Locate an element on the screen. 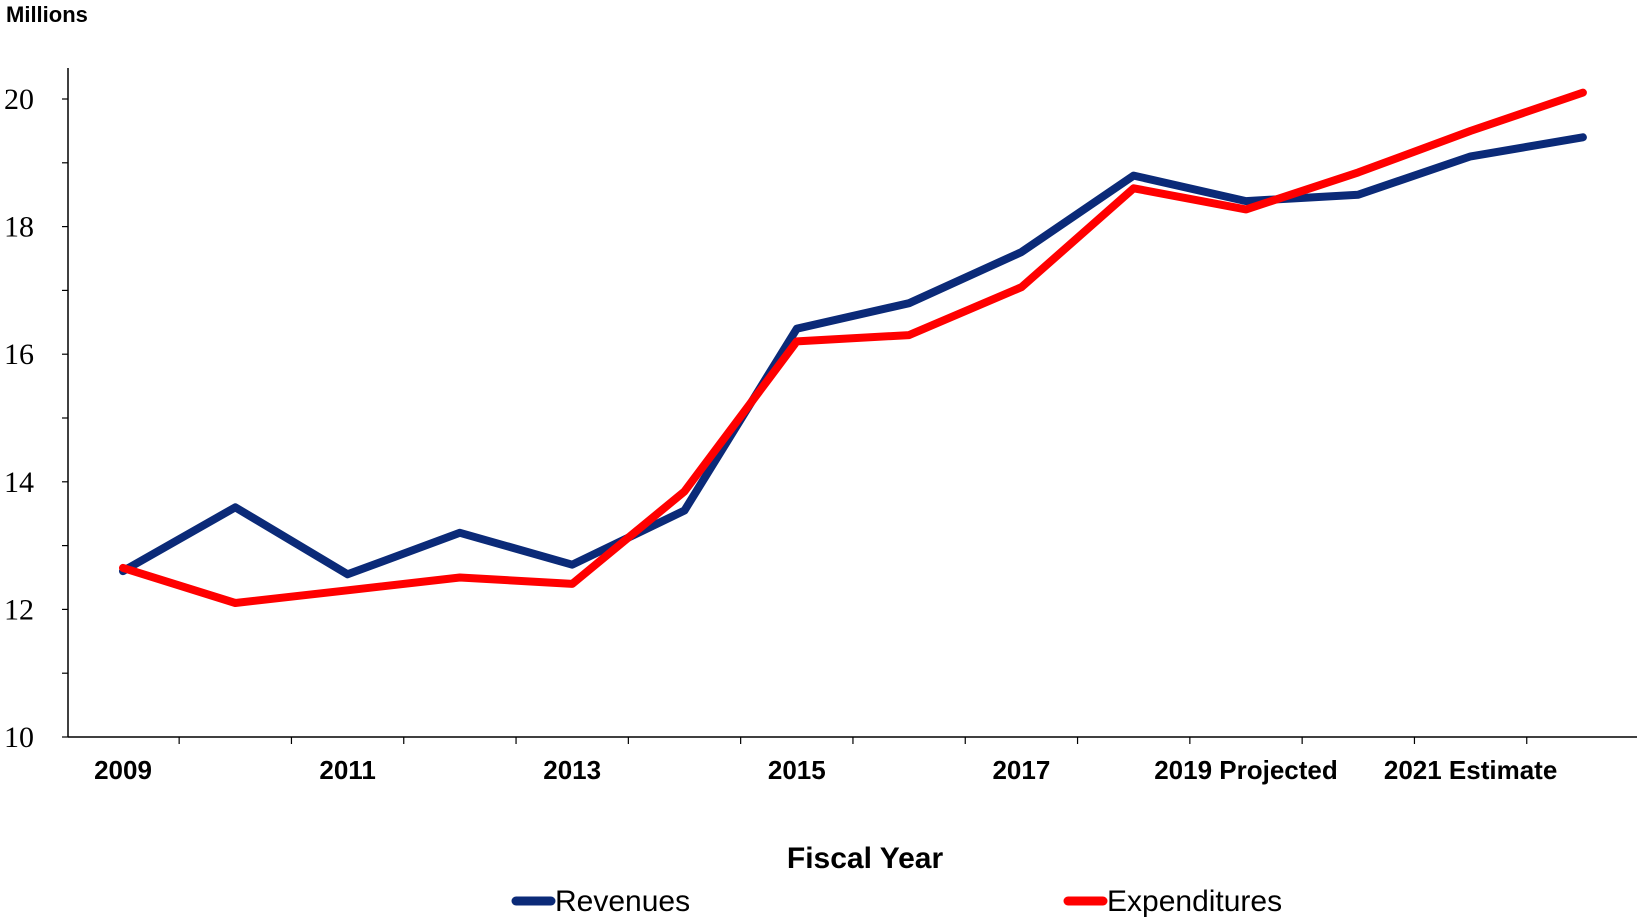 Image resolution: width=1637 pixels, height=923 pixels. y-tick-label: 12 is located at coordinates (19, 609).